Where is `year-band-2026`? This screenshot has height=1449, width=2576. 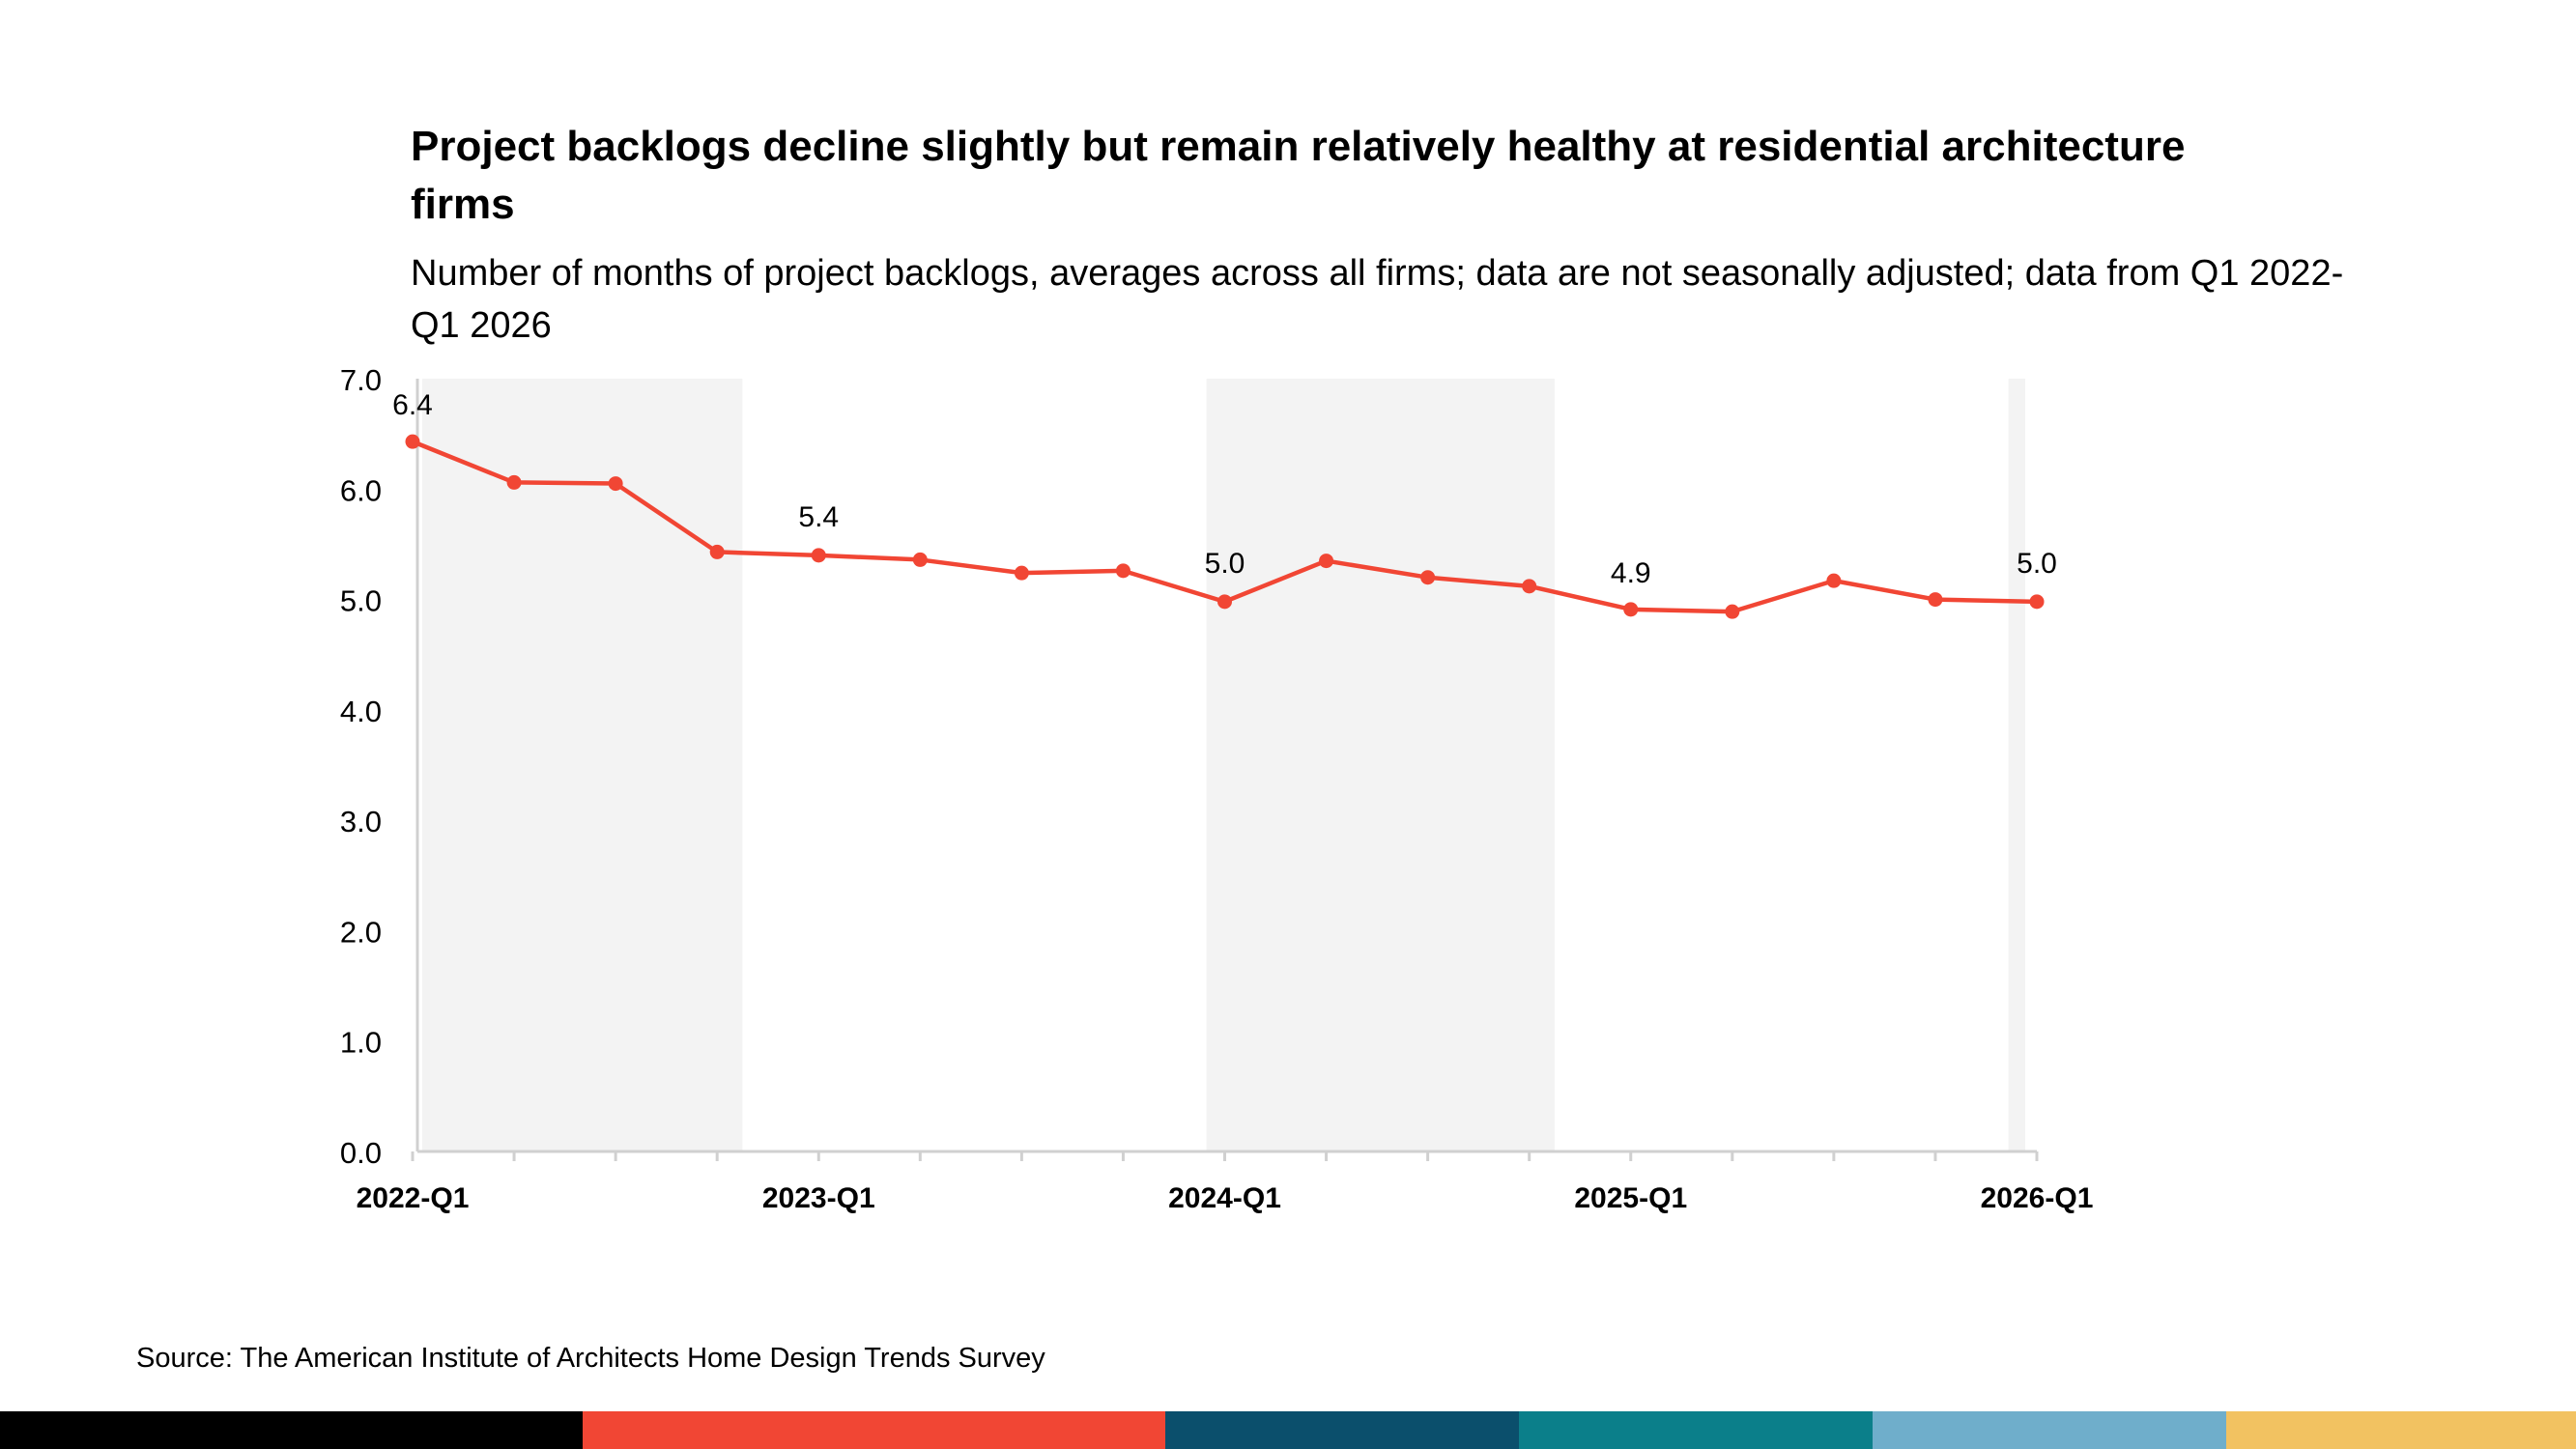
year-band-2026 is located at coordinates (2017, 765).